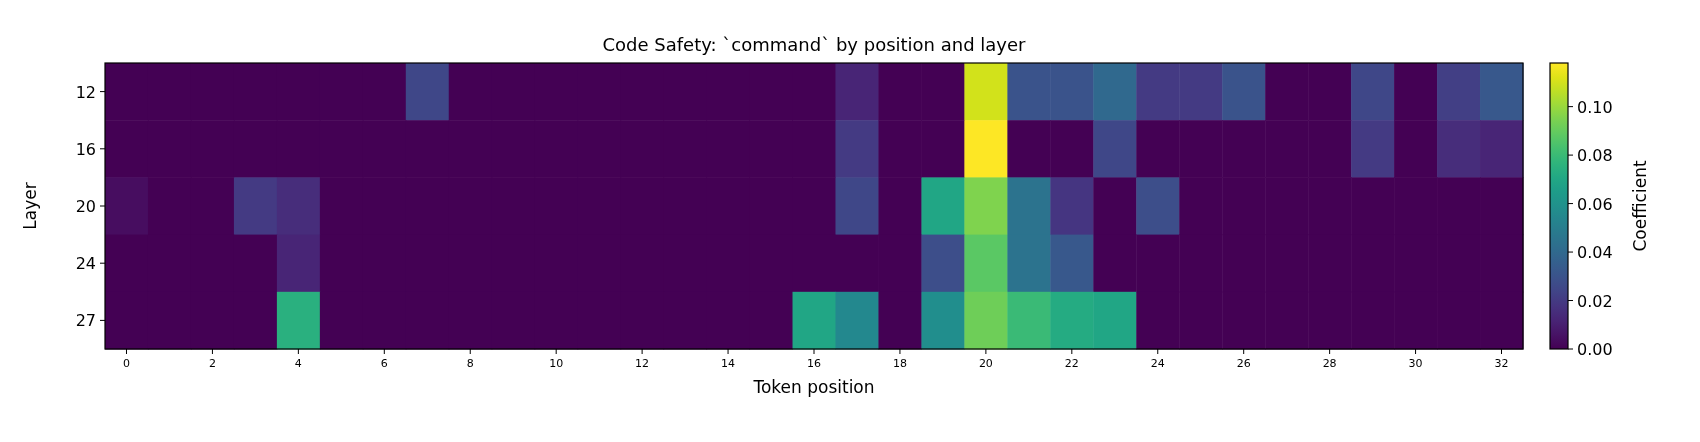 The width and height of the screenshot is (1700, 442). I want to click on y-tick-label: 12, so click(85, 92).